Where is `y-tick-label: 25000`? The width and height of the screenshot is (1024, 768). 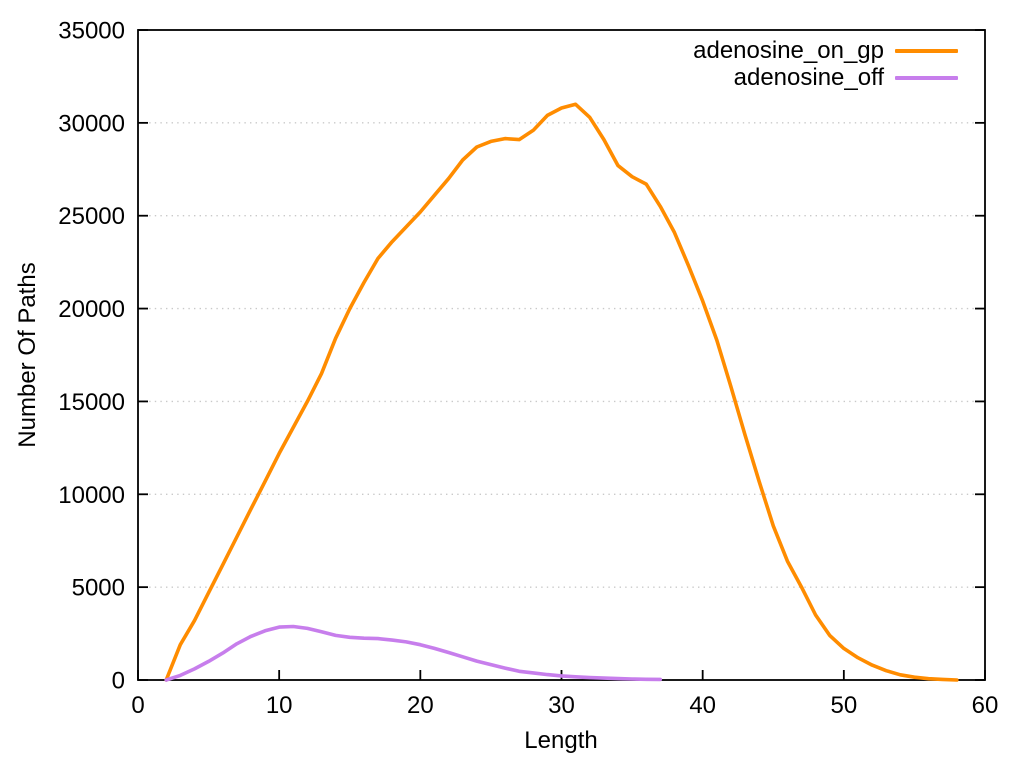
y-tick-label: 25000 is located at coordinates (91, 216).